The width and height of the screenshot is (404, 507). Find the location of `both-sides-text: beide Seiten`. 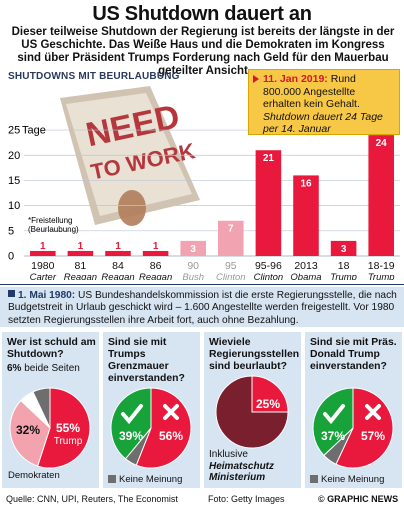

both-sides-text: beide Seiten is located at coordinates (52, 368).